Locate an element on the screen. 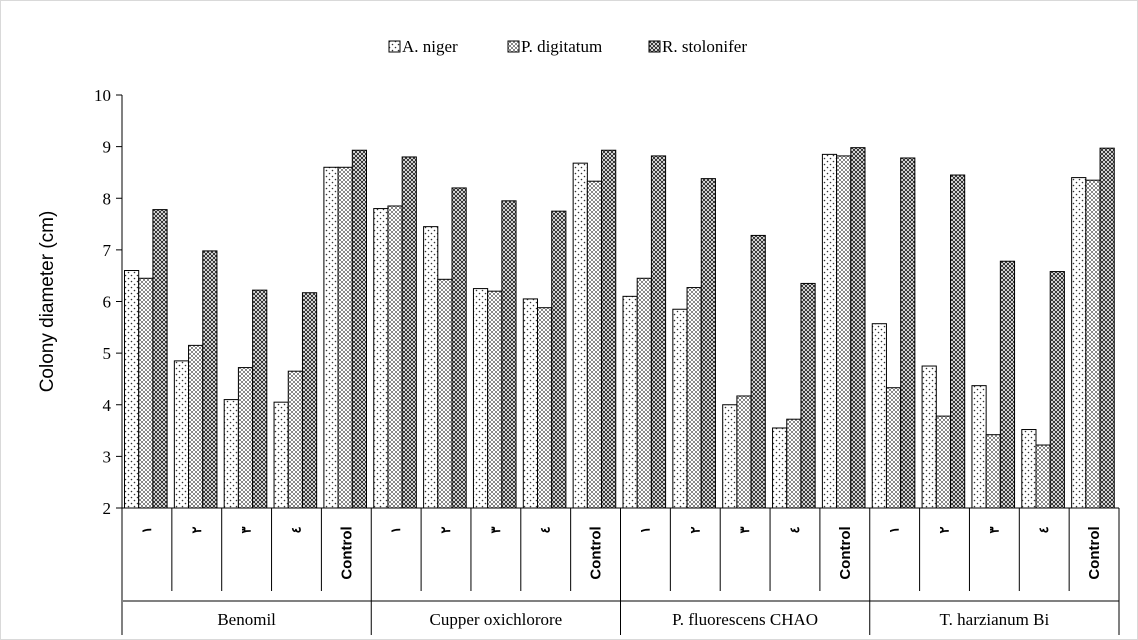  y-tick-label: 10 is located at coordinates (102, 95).